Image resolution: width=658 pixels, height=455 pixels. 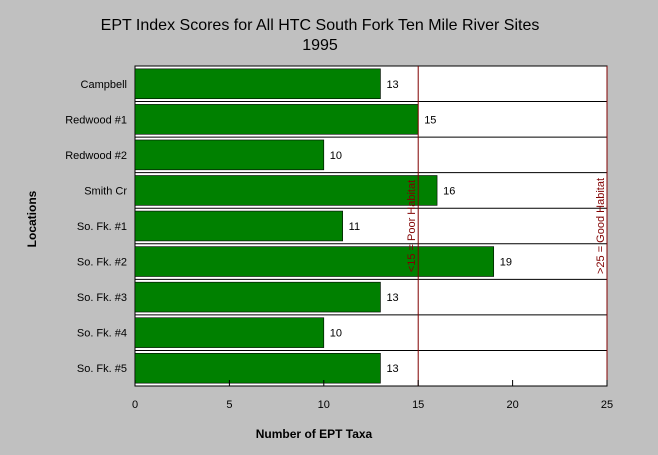 What do you see at coordinates (601, 226) in the screenshot?
I see `reference-line-label: >25 = Good Habitat` at bounding box center [601, 226].